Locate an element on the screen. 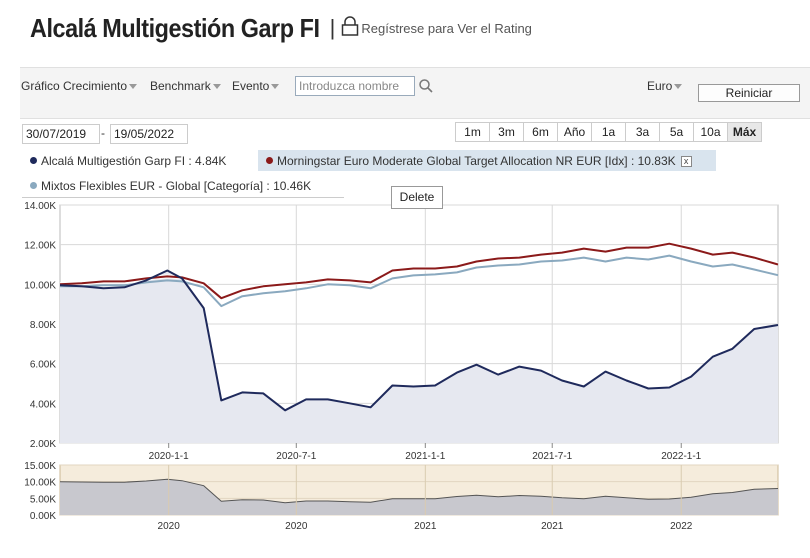 Image resolution: width=810 pixels, height=558 pixels. legend-highlight is located at coordinates (487, 160).